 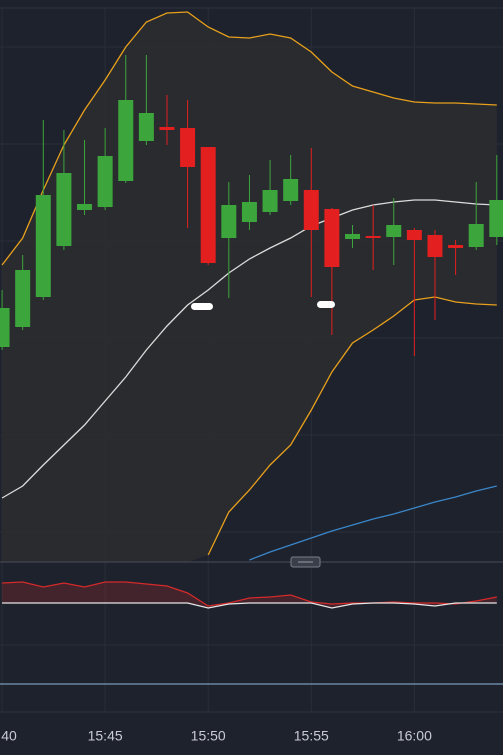 I want to click on oscillator-fill, so click(x=249, y=595).